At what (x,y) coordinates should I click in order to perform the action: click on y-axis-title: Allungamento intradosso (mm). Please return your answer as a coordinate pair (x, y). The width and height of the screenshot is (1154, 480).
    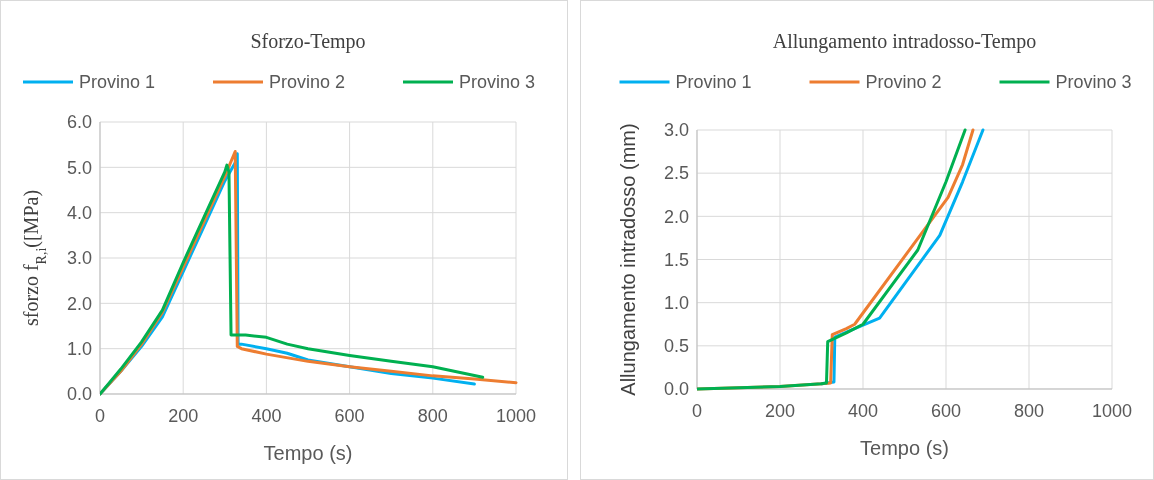
    Looking at the image, I should click on (628, 259).